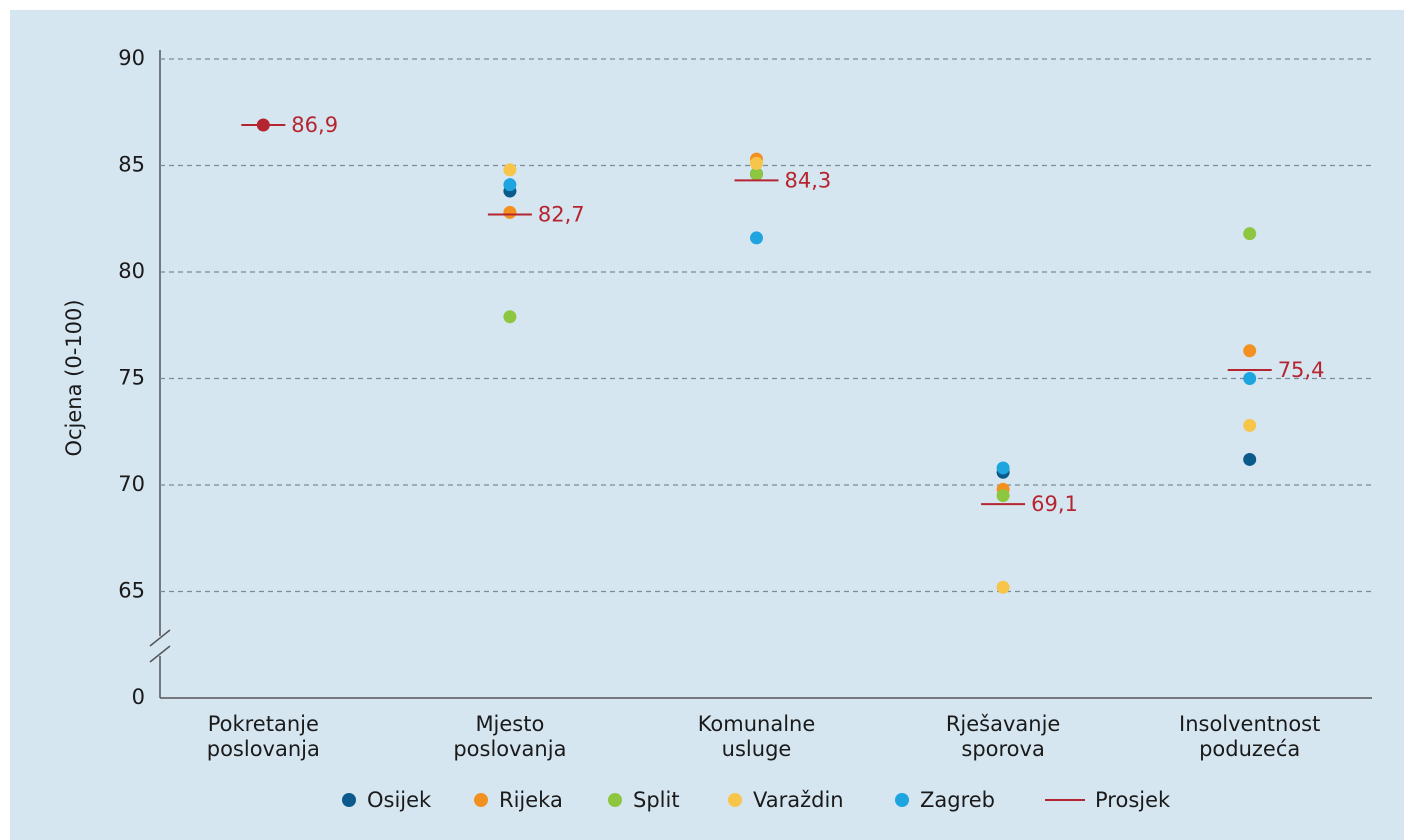  What do you see at coordinates (531, 800) in the screenshot?
I see `legend-label: Rijeka` at bounding box center [531, 800].